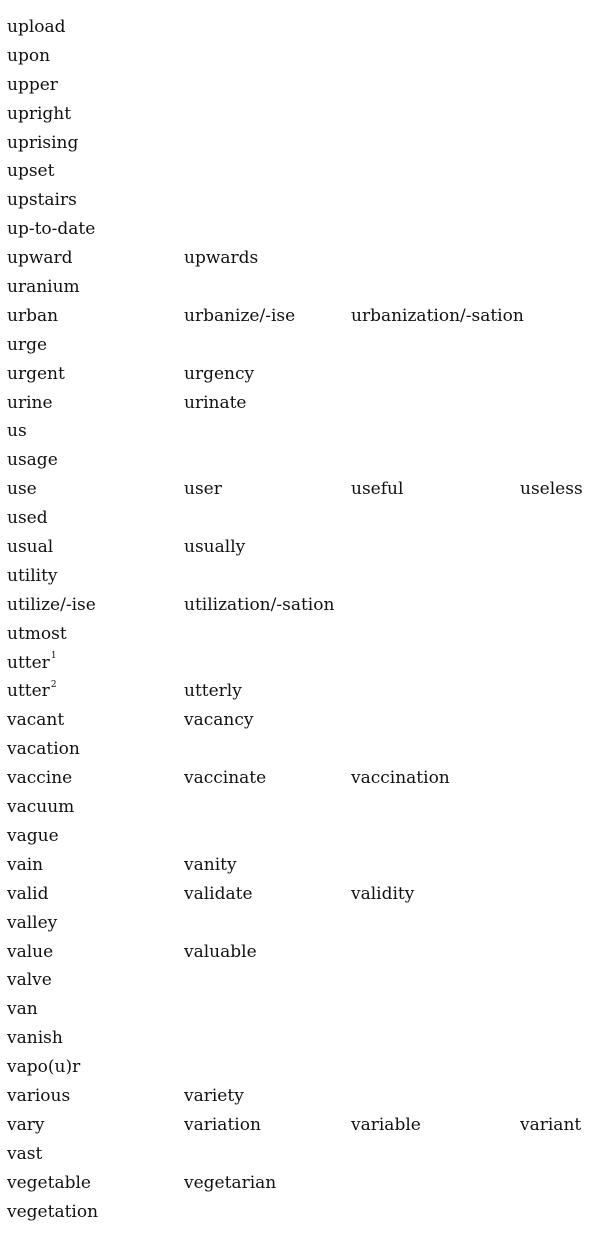 Image resolution: width=606 pixels, height=1244 pixels. I want to click on headword: usual, so click(30, 547).